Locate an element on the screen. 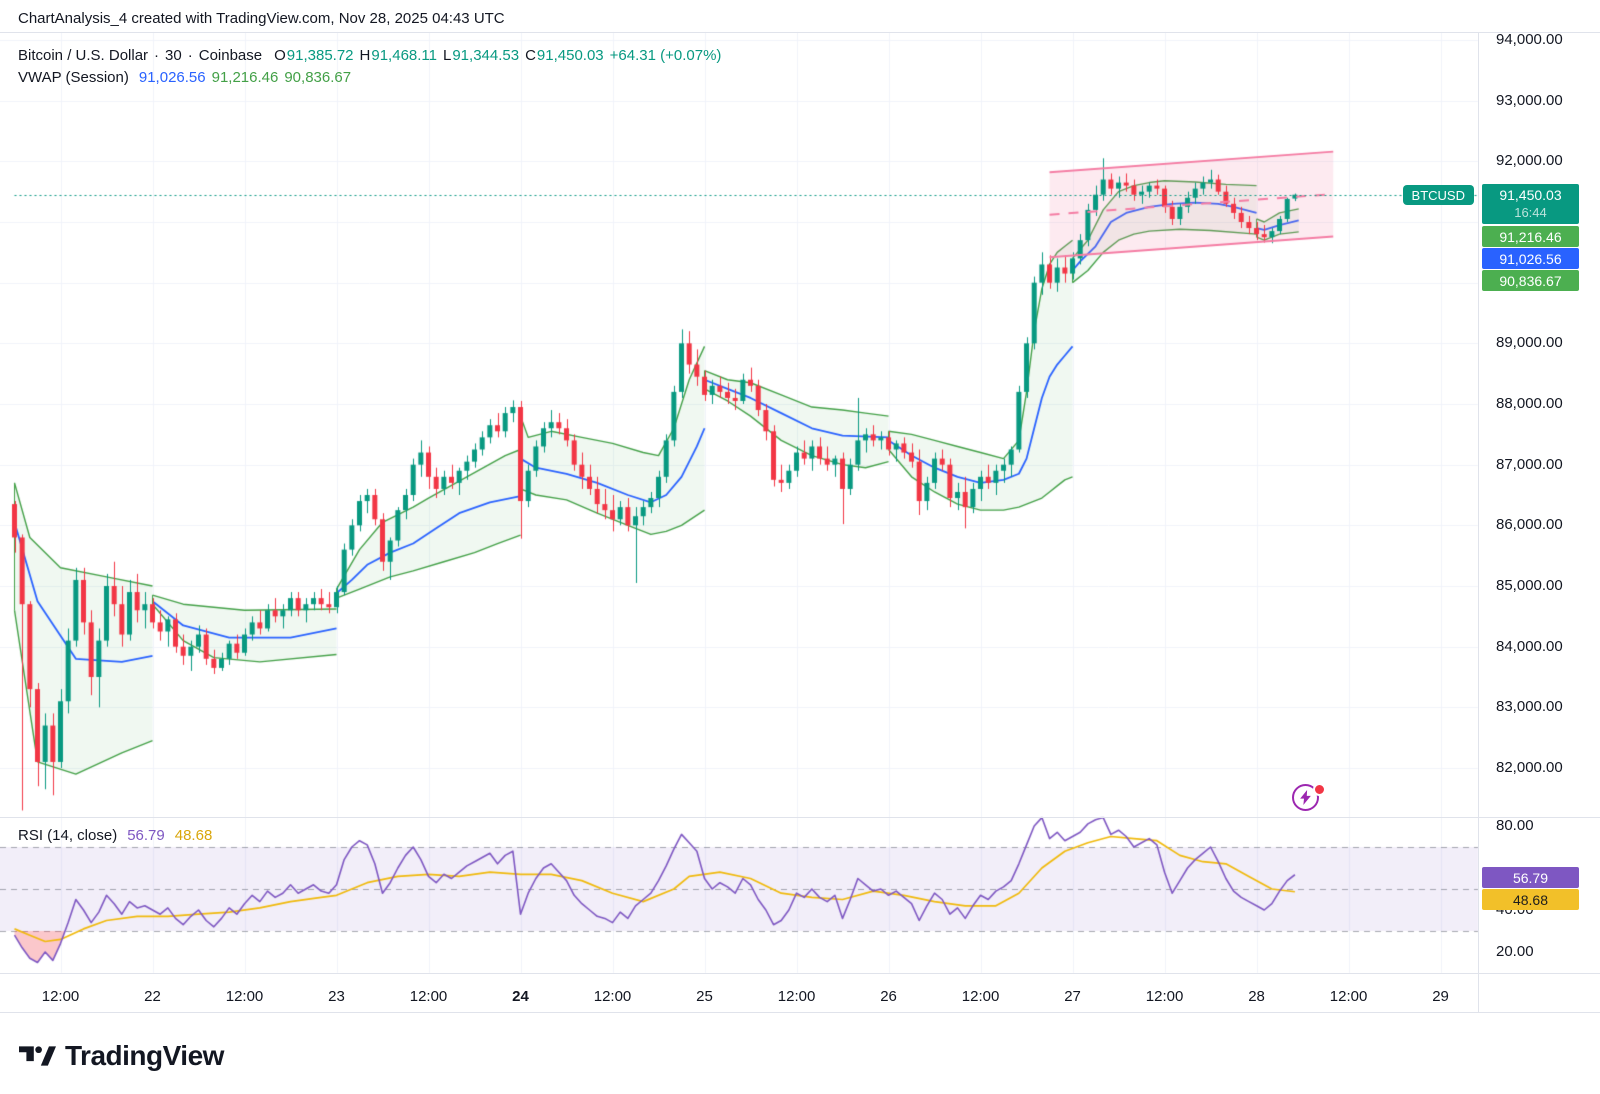 The width and height of the screenshot is (1600, 1094). ohlc-low: L 91,344.53 is located at coordinates (481, 55).